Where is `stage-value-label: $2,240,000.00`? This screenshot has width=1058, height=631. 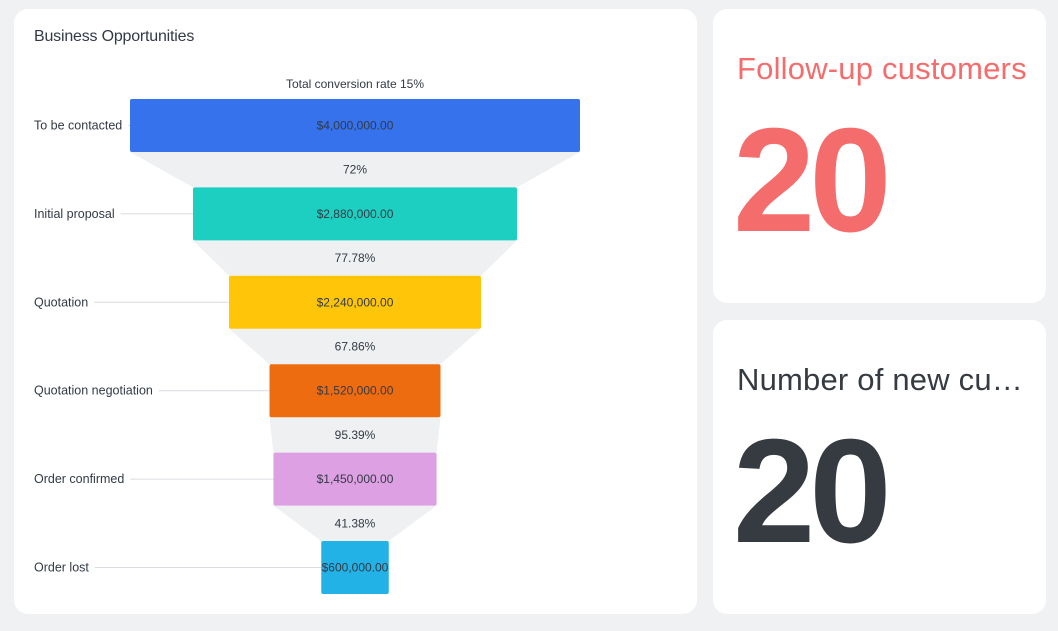 stage-value-label: $2,240,000.00 is located at coordinates (355, 302).